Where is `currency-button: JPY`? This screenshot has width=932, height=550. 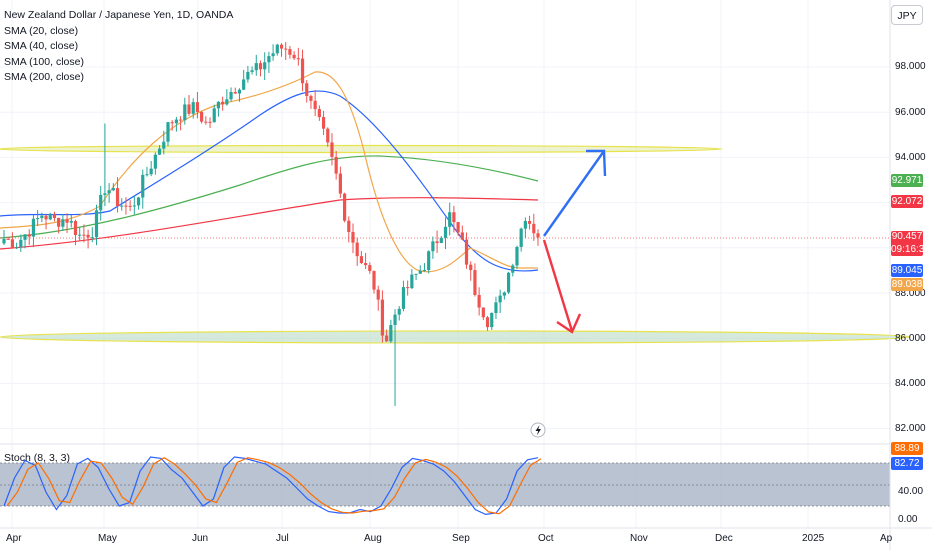 currency-button: JPY is located at coordinates (907, 15).